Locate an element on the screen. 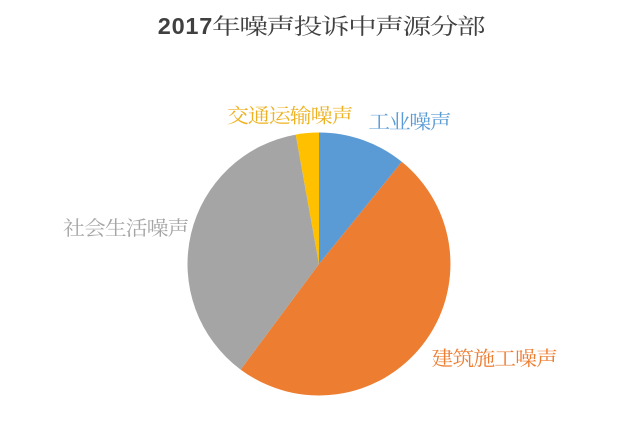 This screenshot has width=640, height=427. svg-text: 2017 is located at coordinates (185, 26).